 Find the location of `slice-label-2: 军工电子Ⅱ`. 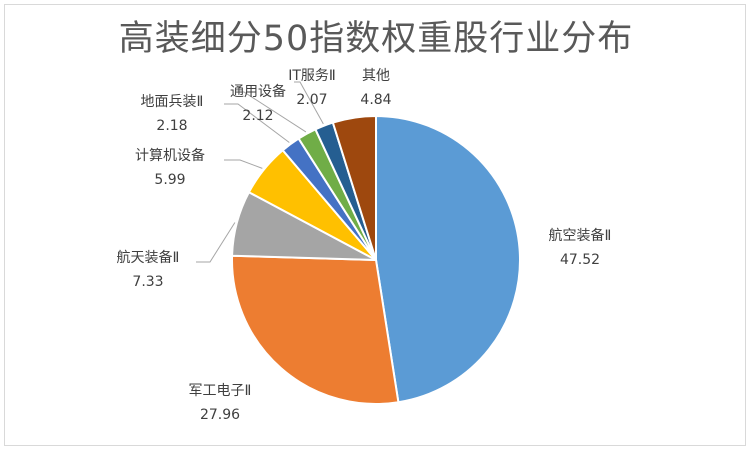

slice-label-2: 军工电子Ⅱ is located at coordinates (220, 391).